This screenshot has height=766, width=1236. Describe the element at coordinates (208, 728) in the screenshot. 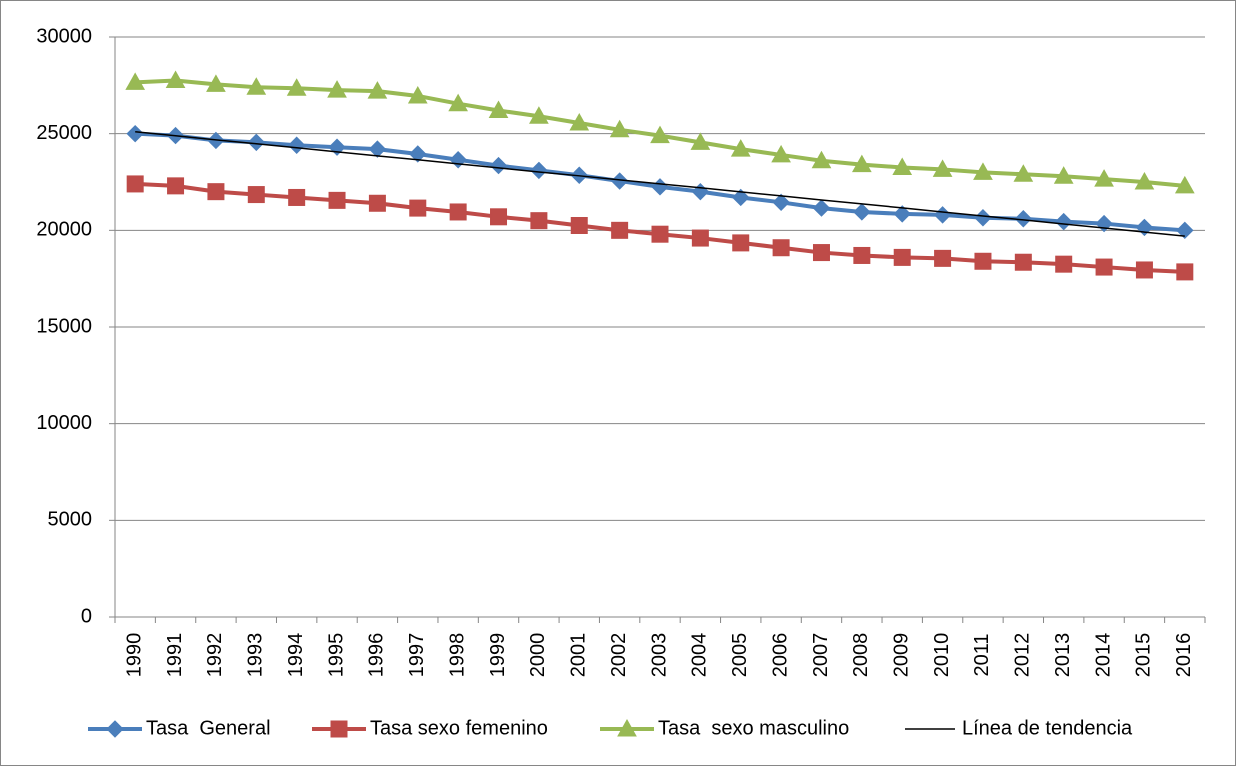

I see `legend-label: Tasa General` at that location.